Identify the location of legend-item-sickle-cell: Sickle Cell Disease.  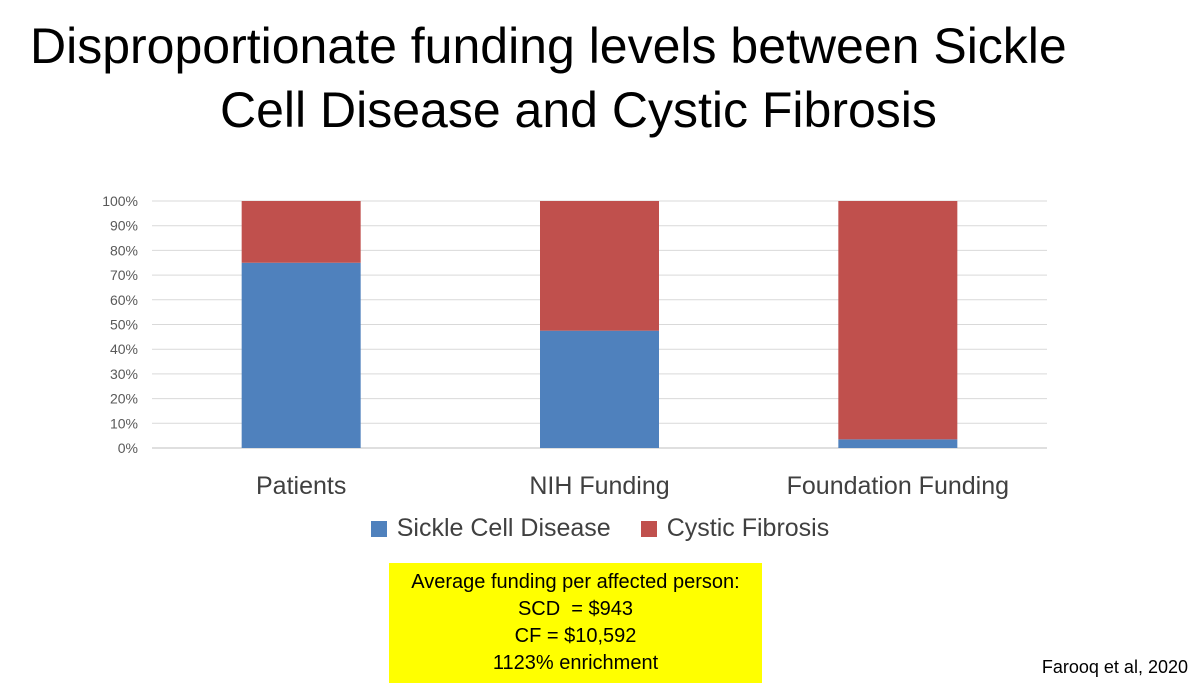
(490, 528).